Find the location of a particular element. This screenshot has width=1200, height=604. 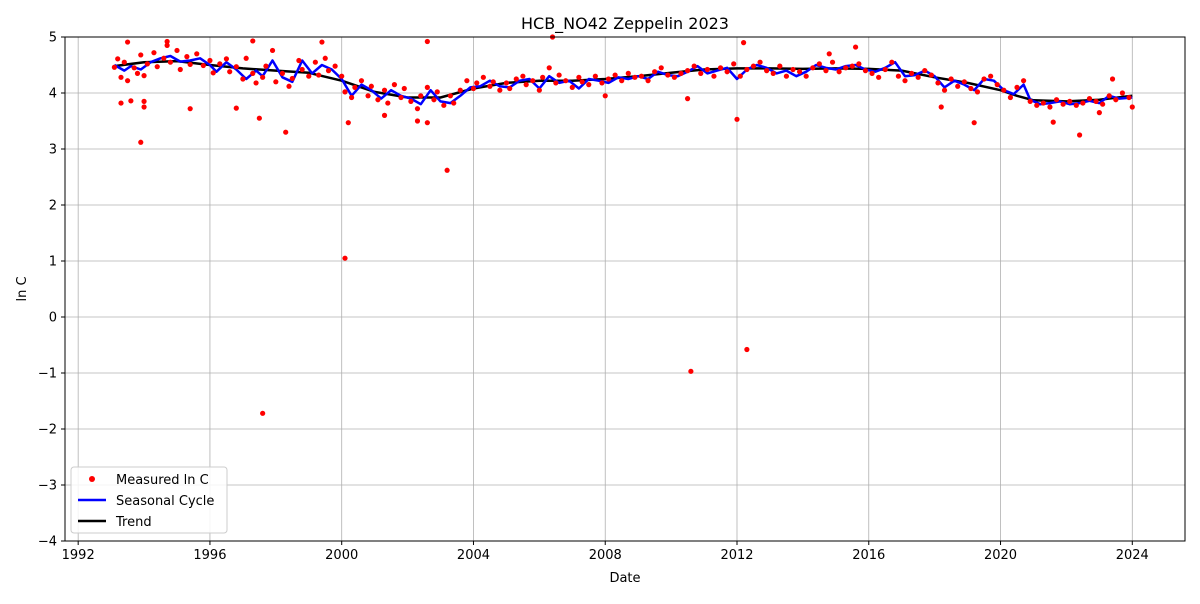

x-tick-label: 2024 is located at coordinates (1132, 555).